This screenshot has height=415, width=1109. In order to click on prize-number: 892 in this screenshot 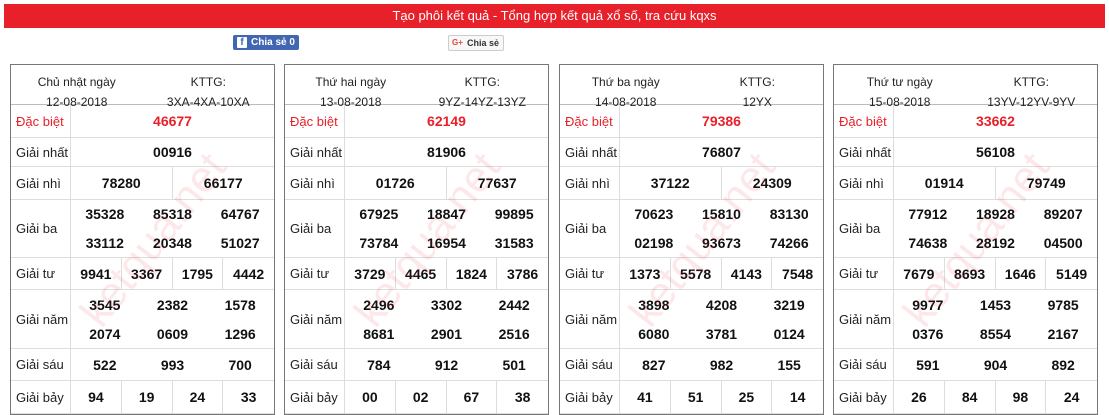, I will do `click(1063, 364)`.